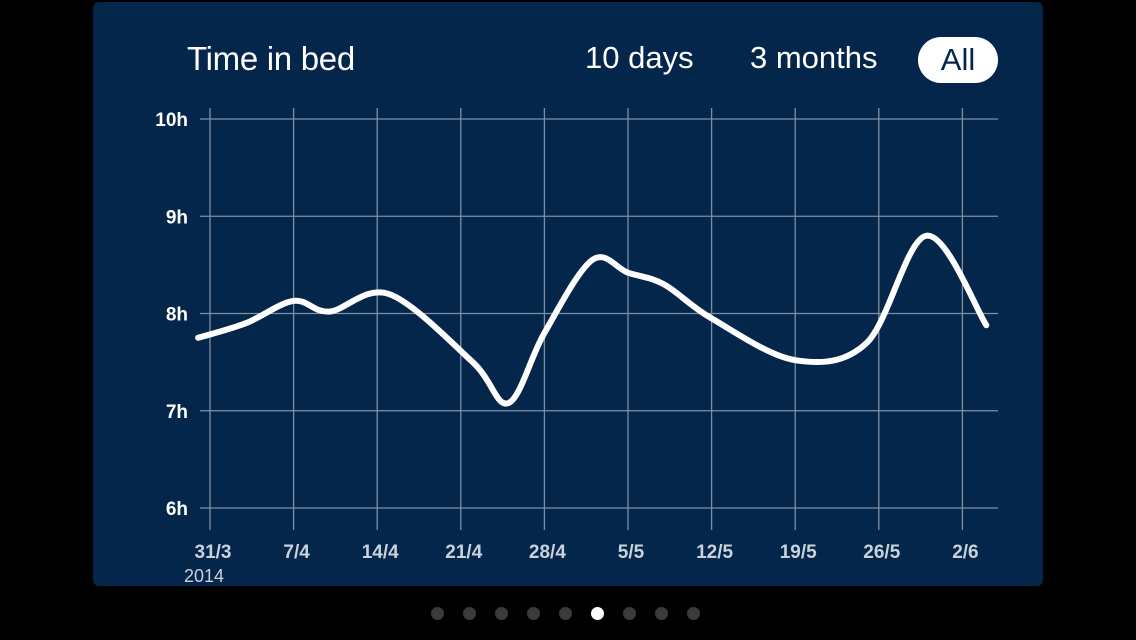 The height and width of the screenshot is (640, 1136). What do you see at coordinates (296, 552) in the screenshot?
I see `x-tick-label: 7/4` at bounding box center [296, 552].